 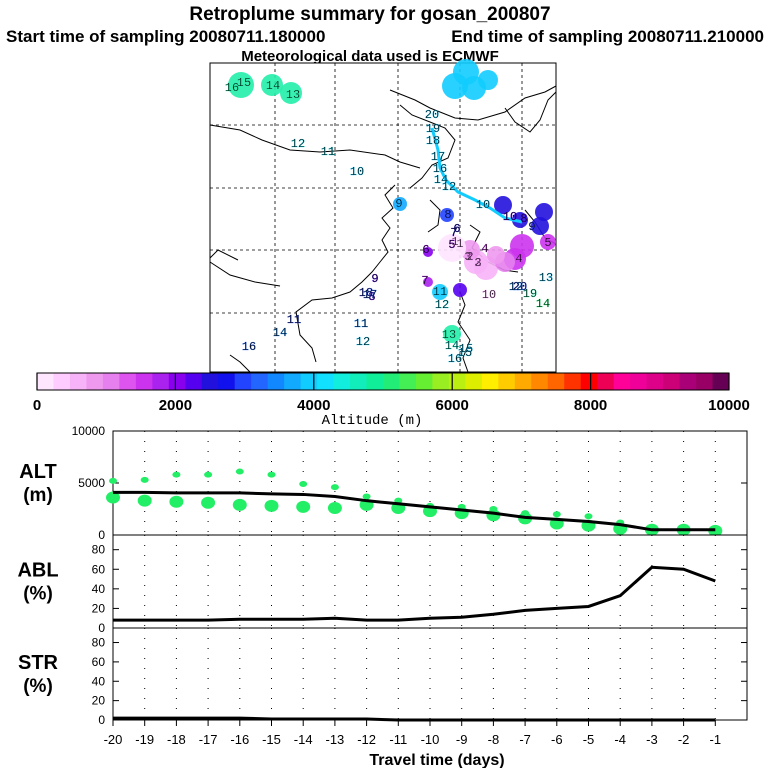 I want to click on abl-y-tick-label: 20, so click(x=99, y=608).